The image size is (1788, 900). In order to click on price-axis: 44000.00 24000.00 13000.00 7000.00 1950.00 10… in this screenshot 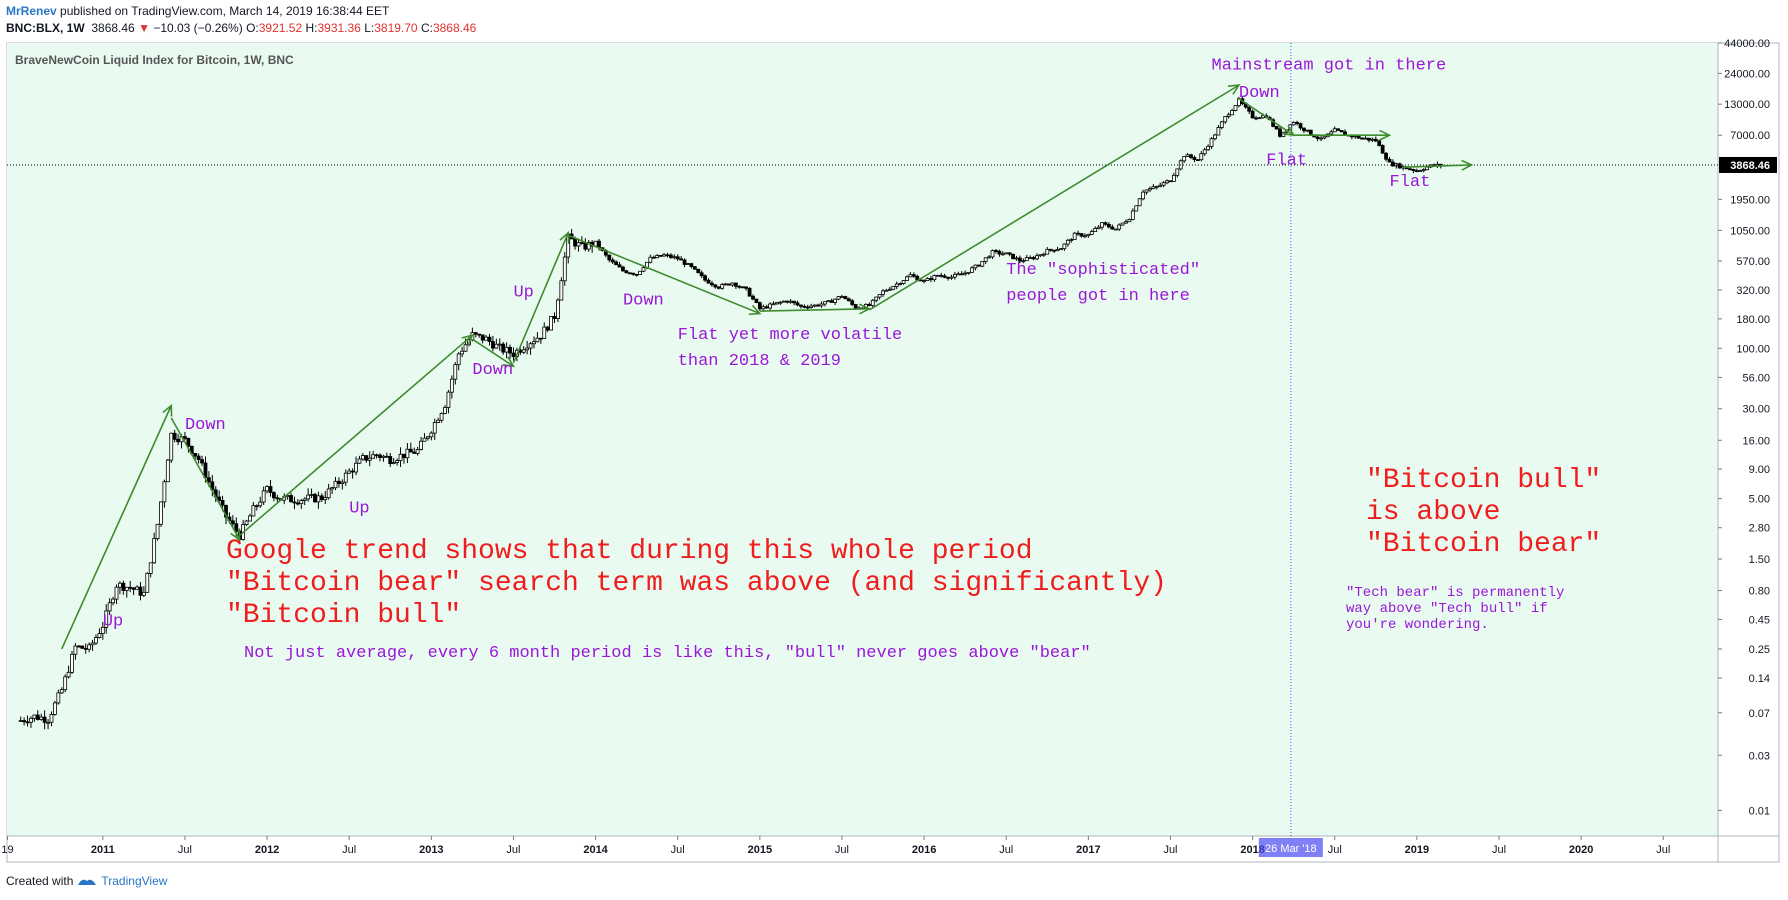, I will do `click(1744, 427)`.